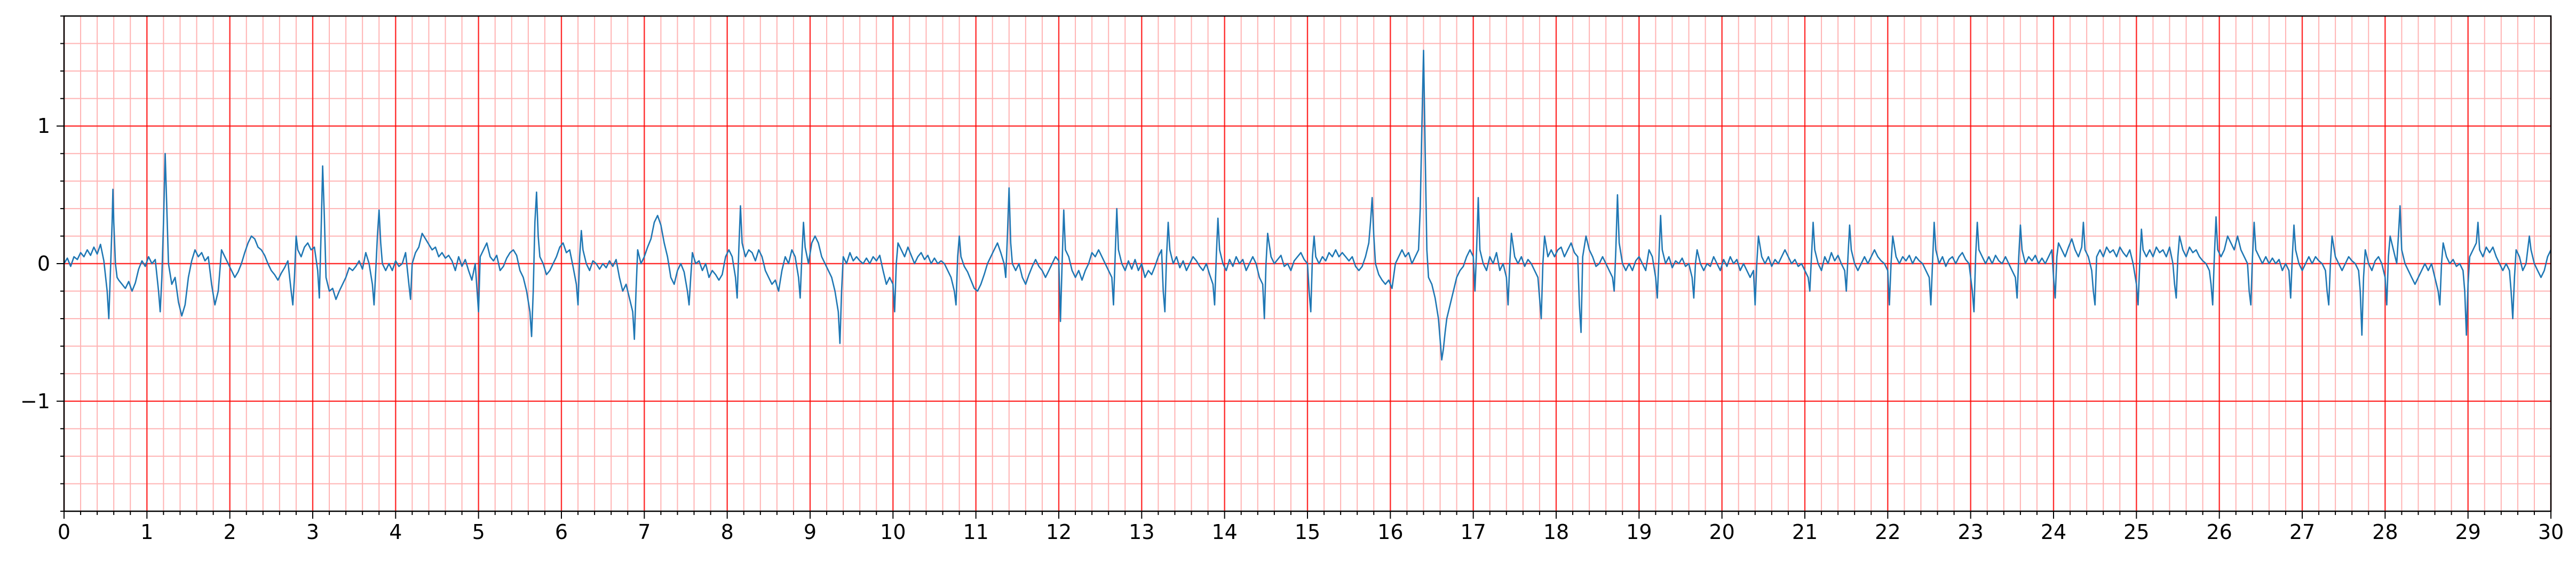 This screenshot has height=563, width=2576. Describe the element at coordinates (64, 532) in the screenshot. I see `x-tick-label: 0` at that location.